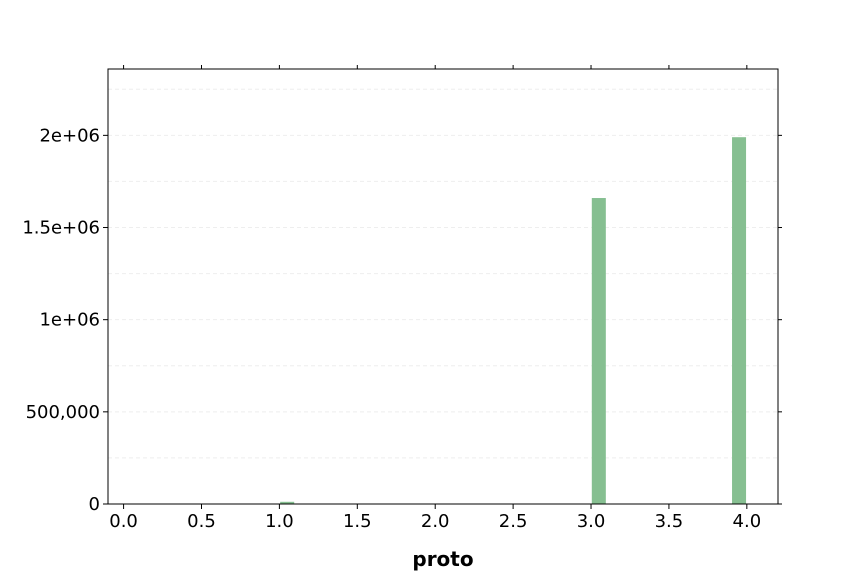 The width and height of the screenshot is (864, 580). What do you see at coordinates (513, 521) in the screenshot?
I see `x-tick-label: 2.5` at bounding box center [513, 521].